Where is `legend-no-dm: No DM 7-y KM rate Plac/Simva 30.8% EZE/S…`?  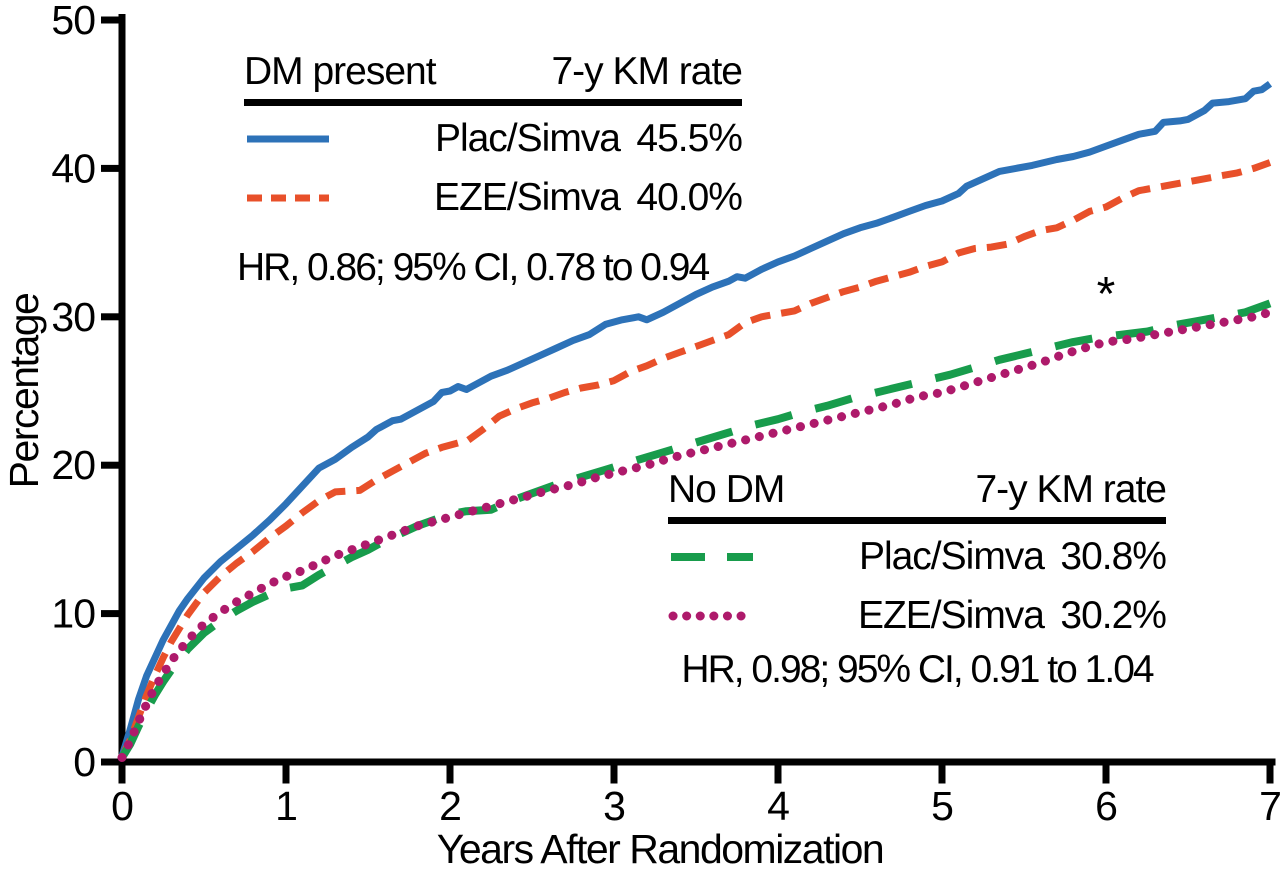
legend-no-dm: No DM 7-y KM rate Plac/Simva 30.8% EZE/S… is located at coordinates (917, 555).